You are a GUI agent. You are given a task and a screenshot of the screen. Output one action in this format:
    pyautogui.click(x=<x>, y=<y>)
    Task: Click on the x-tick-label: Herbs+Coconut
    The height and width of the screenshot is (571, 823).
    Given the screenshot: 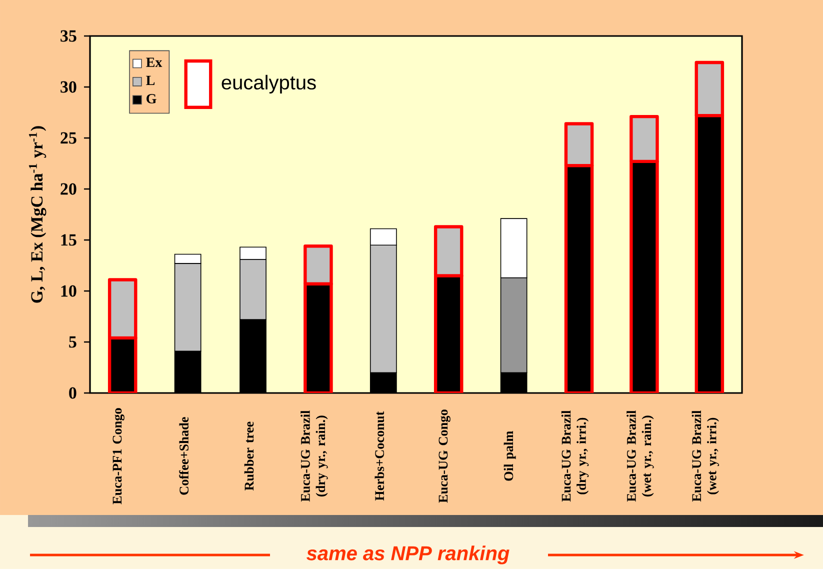 What is the action you would take?
    pyautogui.click(x=379, y=456)
    